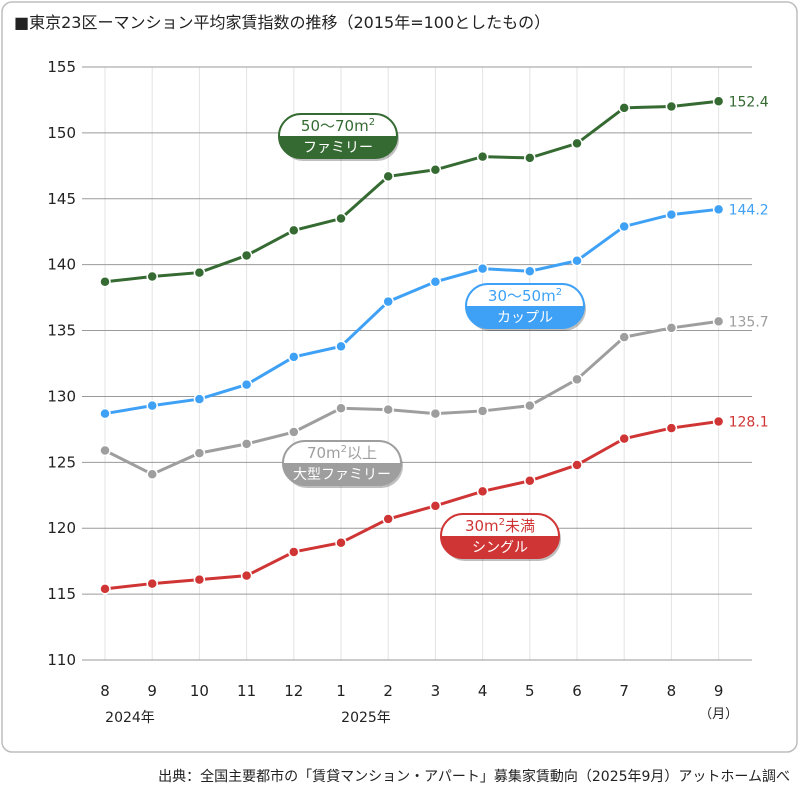 The height and width of the screenshot is (785, 800). Describe the element at coordinates (366, 718) in the screenshot. I see `year-label: 2025年` at that location.